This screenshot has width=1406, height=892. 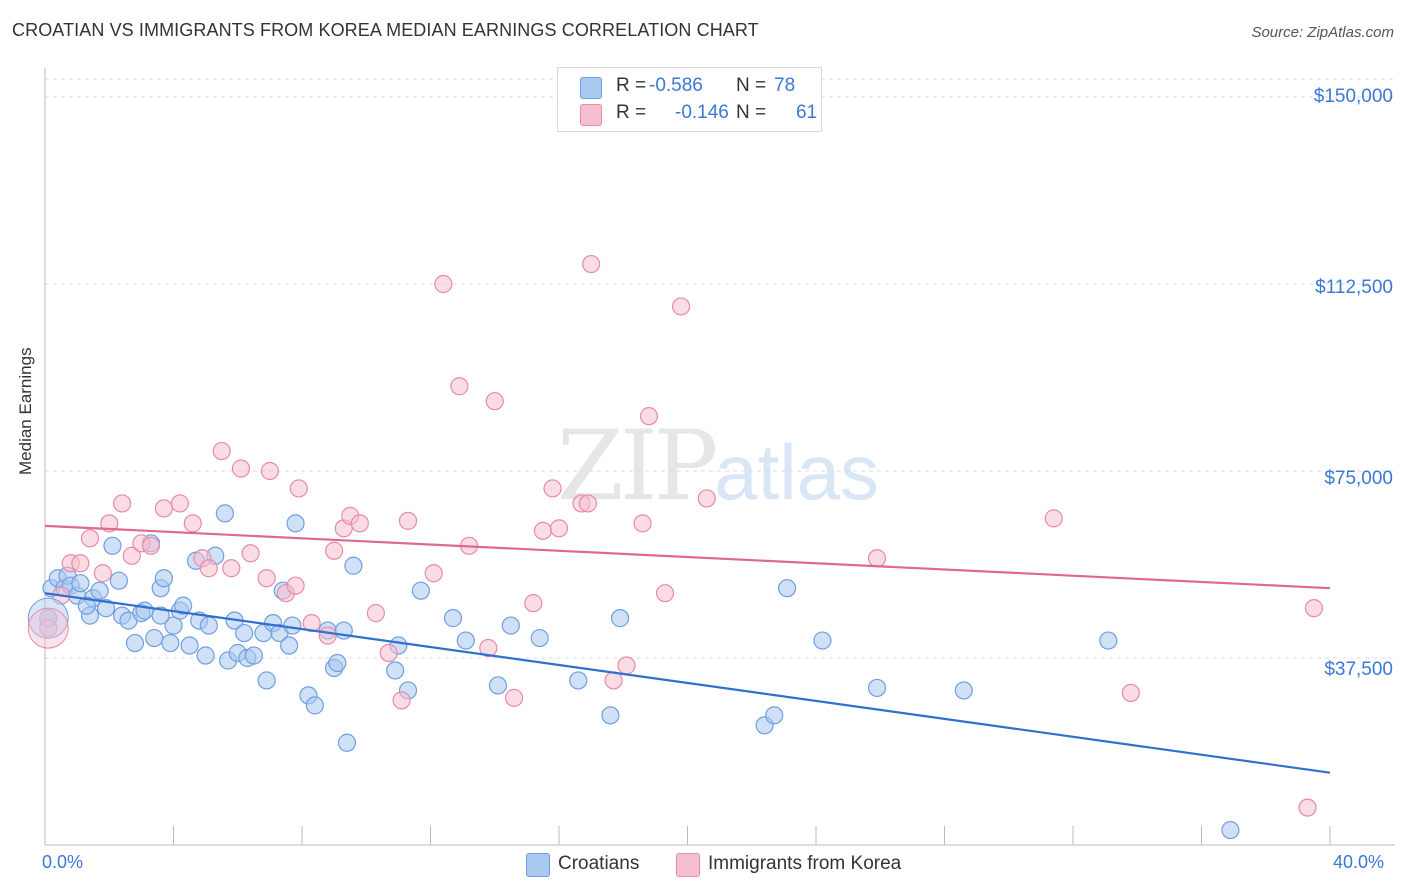 I want to click on legend-n-value: 78, so click(x=785, y=85).